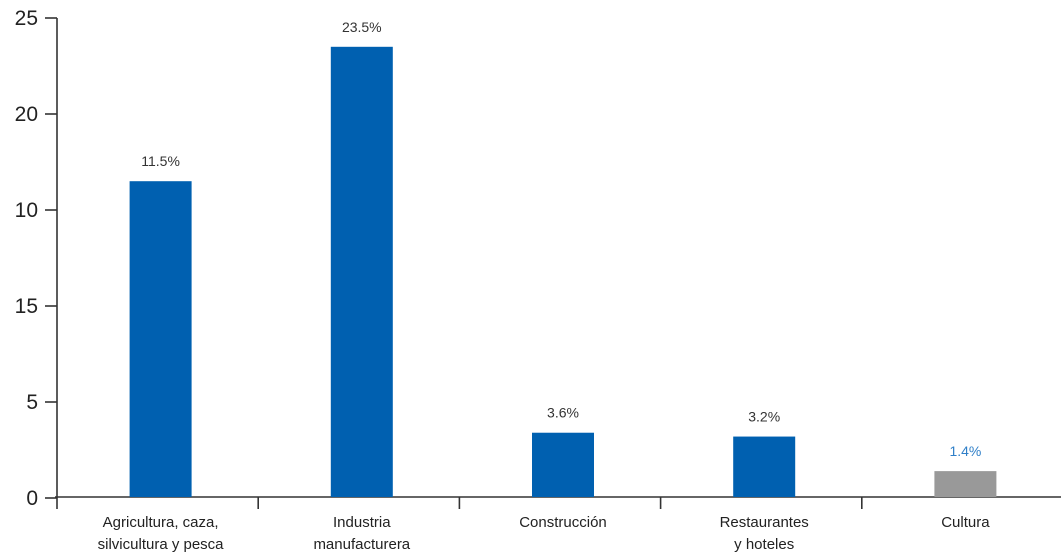 This screenshot has height=552, width=1061. Describe the element at coordinates (160, 161) in the screenshot. I see `data-label: 11.5%` at that location.